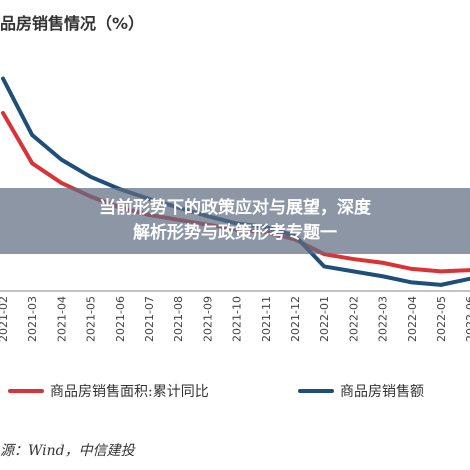 This screenshot has width=470, height=470. I want to click on x-tick-label: 2021-09, so click(207, 319).